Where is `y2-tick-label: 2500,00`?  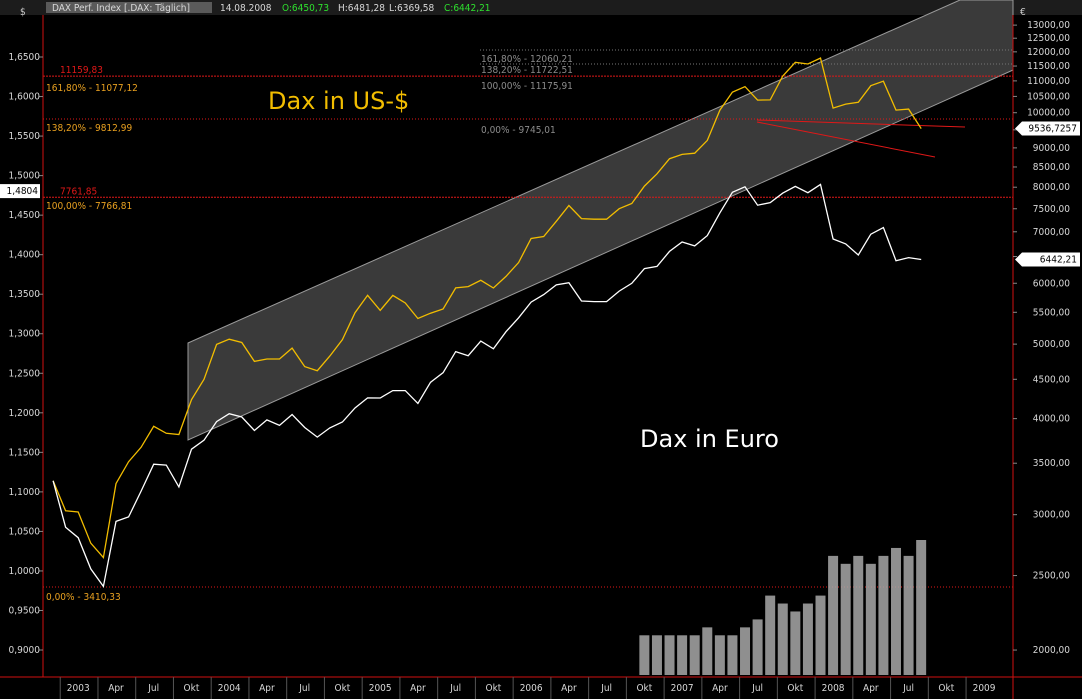 y2-tick-label: 2500,00 is located at coordinates (1051, 576).